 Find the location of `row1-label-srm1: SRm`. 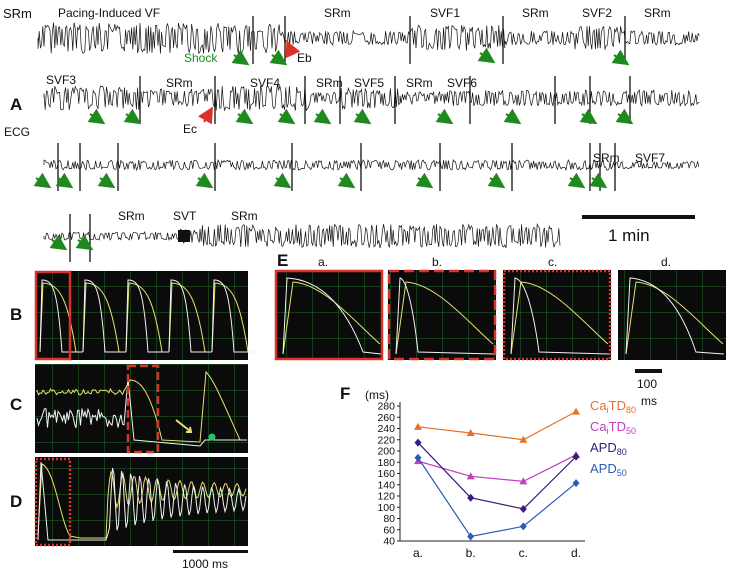

row1-label-srm1: SRm is located at coordinates (337, 13).